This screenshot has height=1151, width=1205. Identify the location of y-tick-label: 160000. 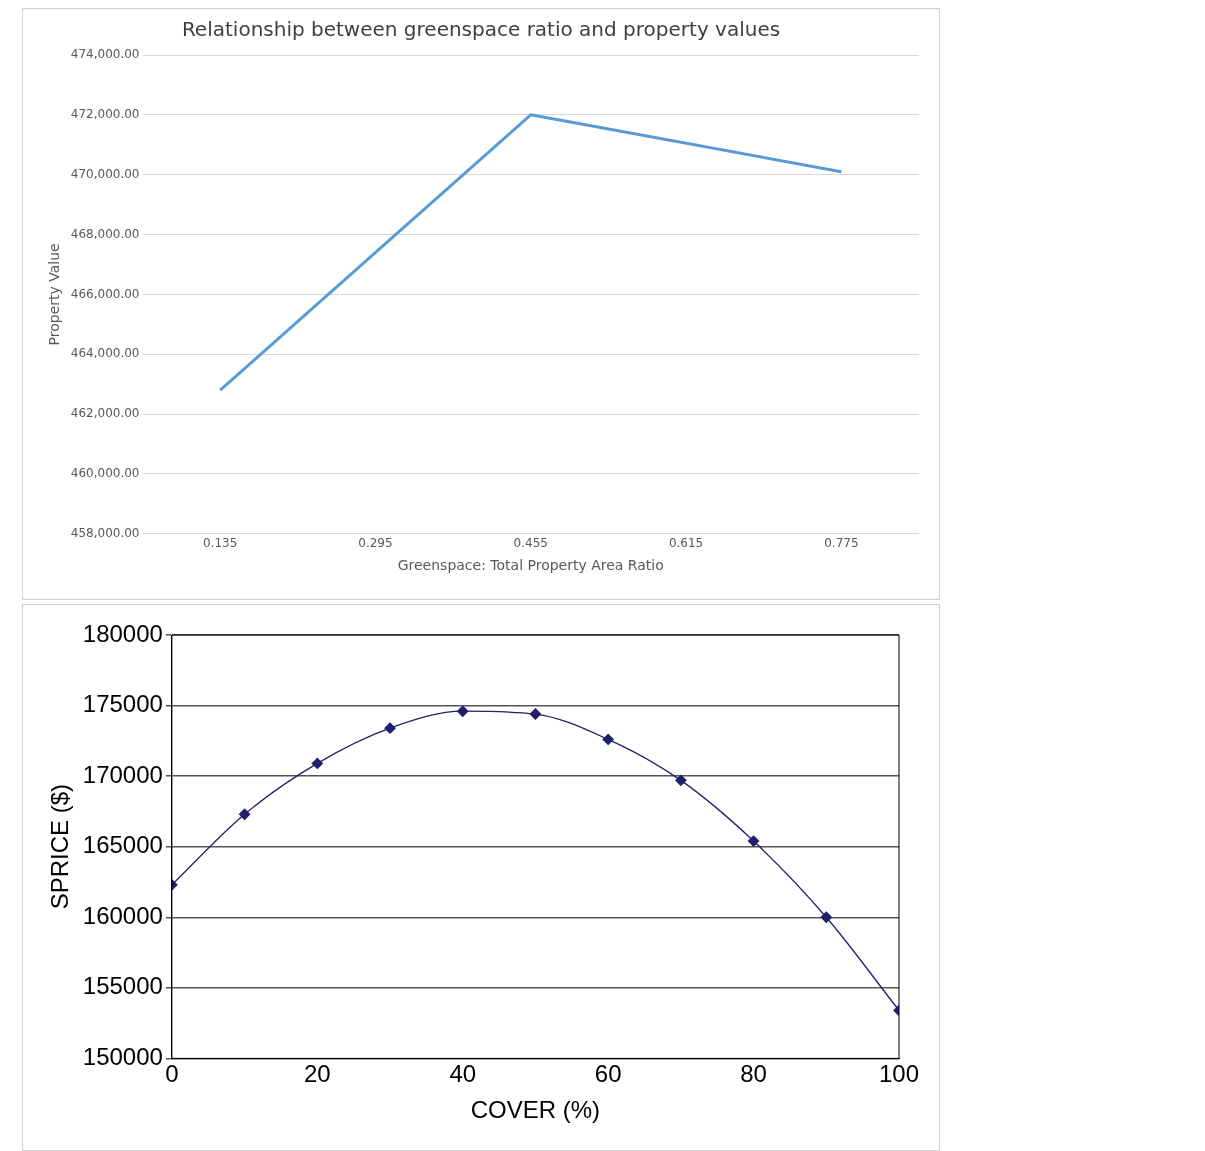
(122, 915).